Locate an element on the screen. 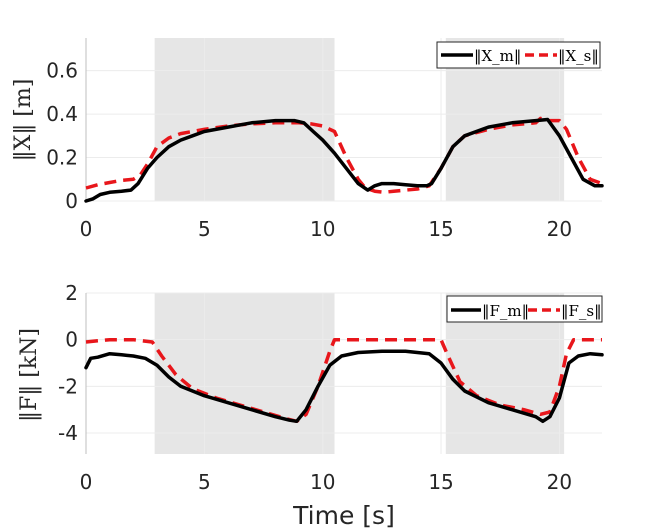 This screenshot has width=664, height=532. top-series is located at coordinates (344, 159).